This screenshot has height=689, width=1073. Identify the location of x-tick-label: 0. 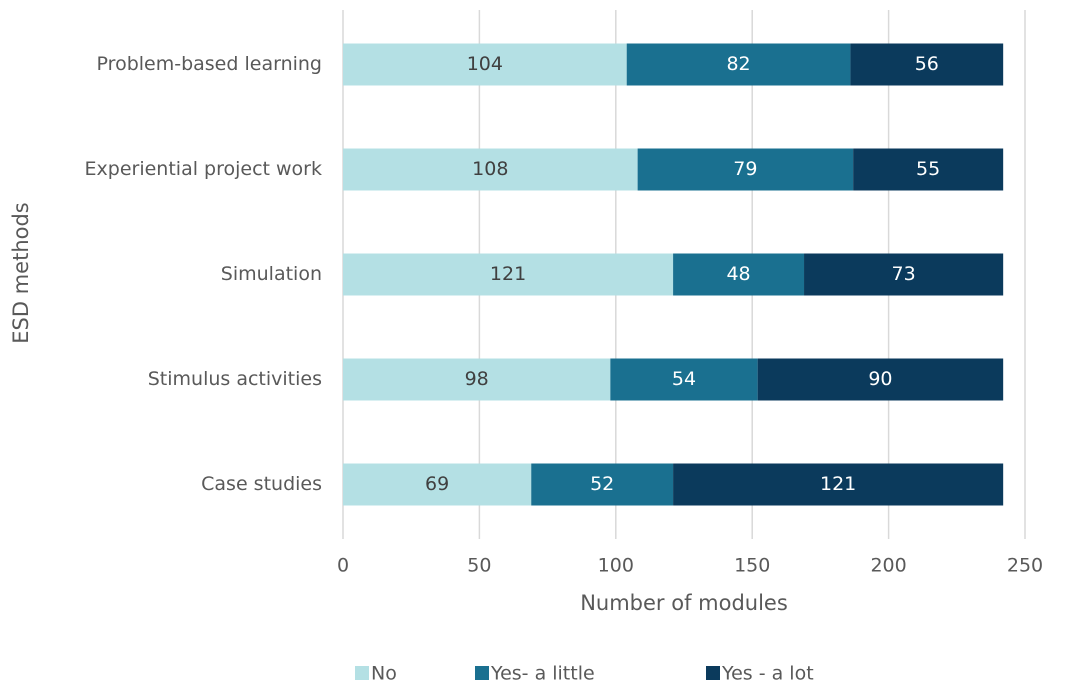
(343, 566).